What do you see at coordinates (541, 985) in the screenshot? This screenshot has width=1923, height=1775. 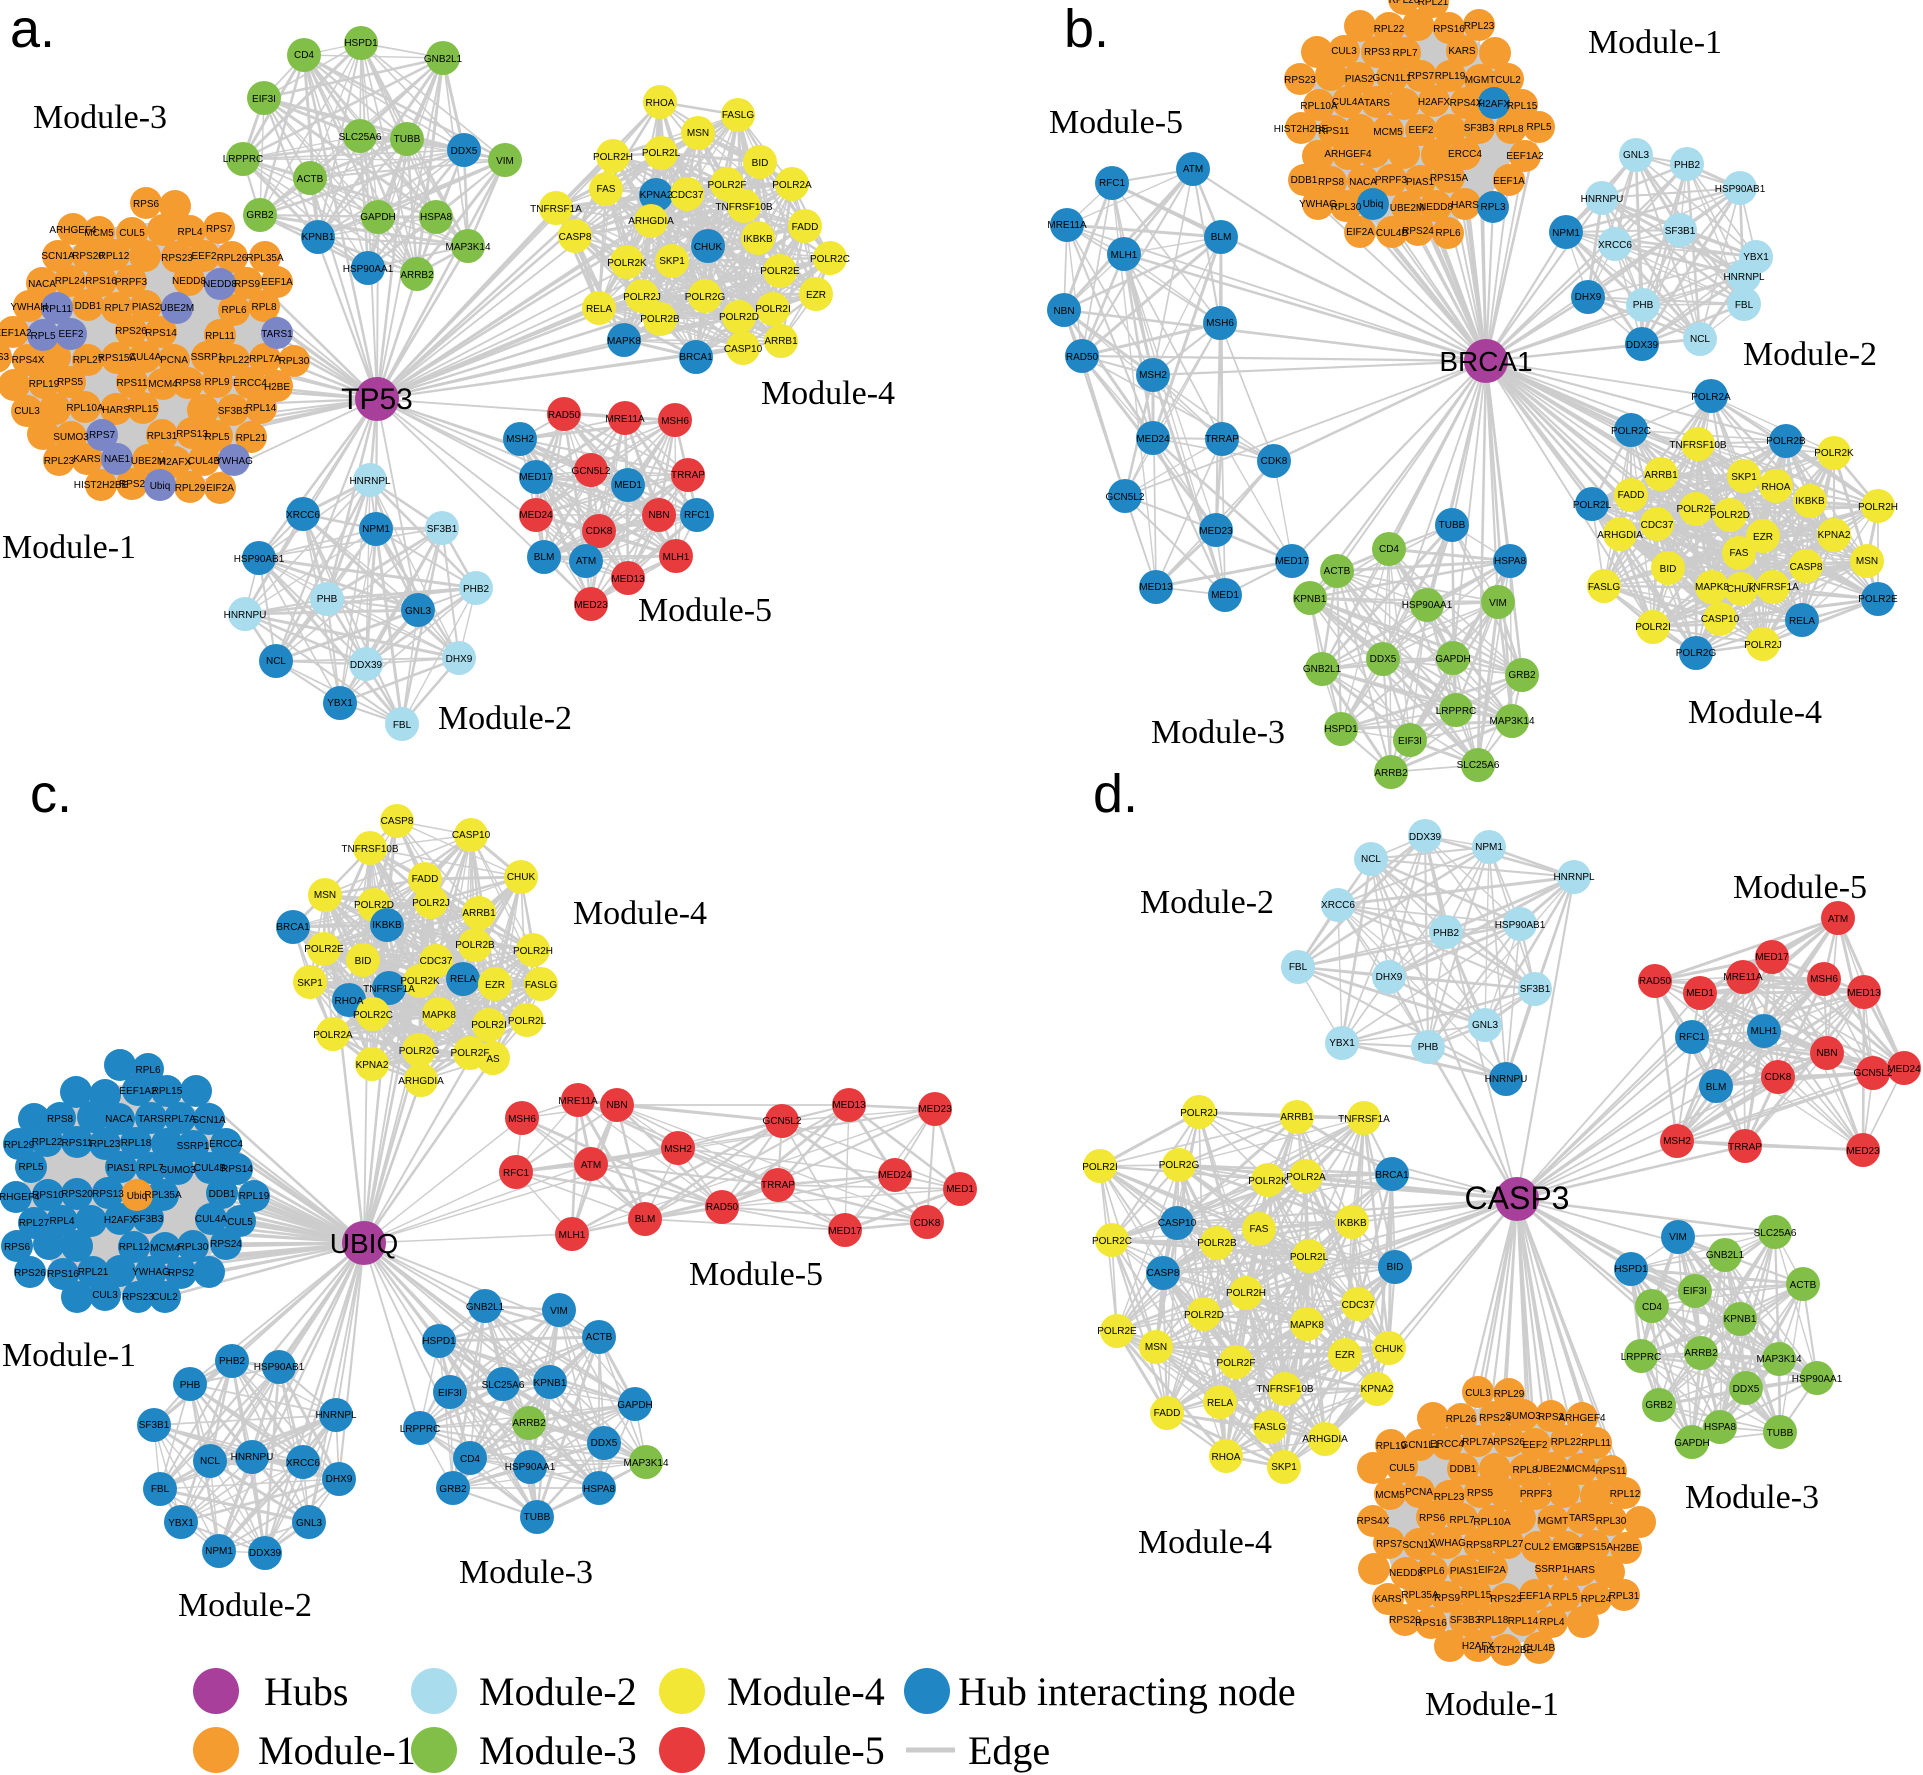 I see `svg-text: FASLG` at bounding box center [541, 985].